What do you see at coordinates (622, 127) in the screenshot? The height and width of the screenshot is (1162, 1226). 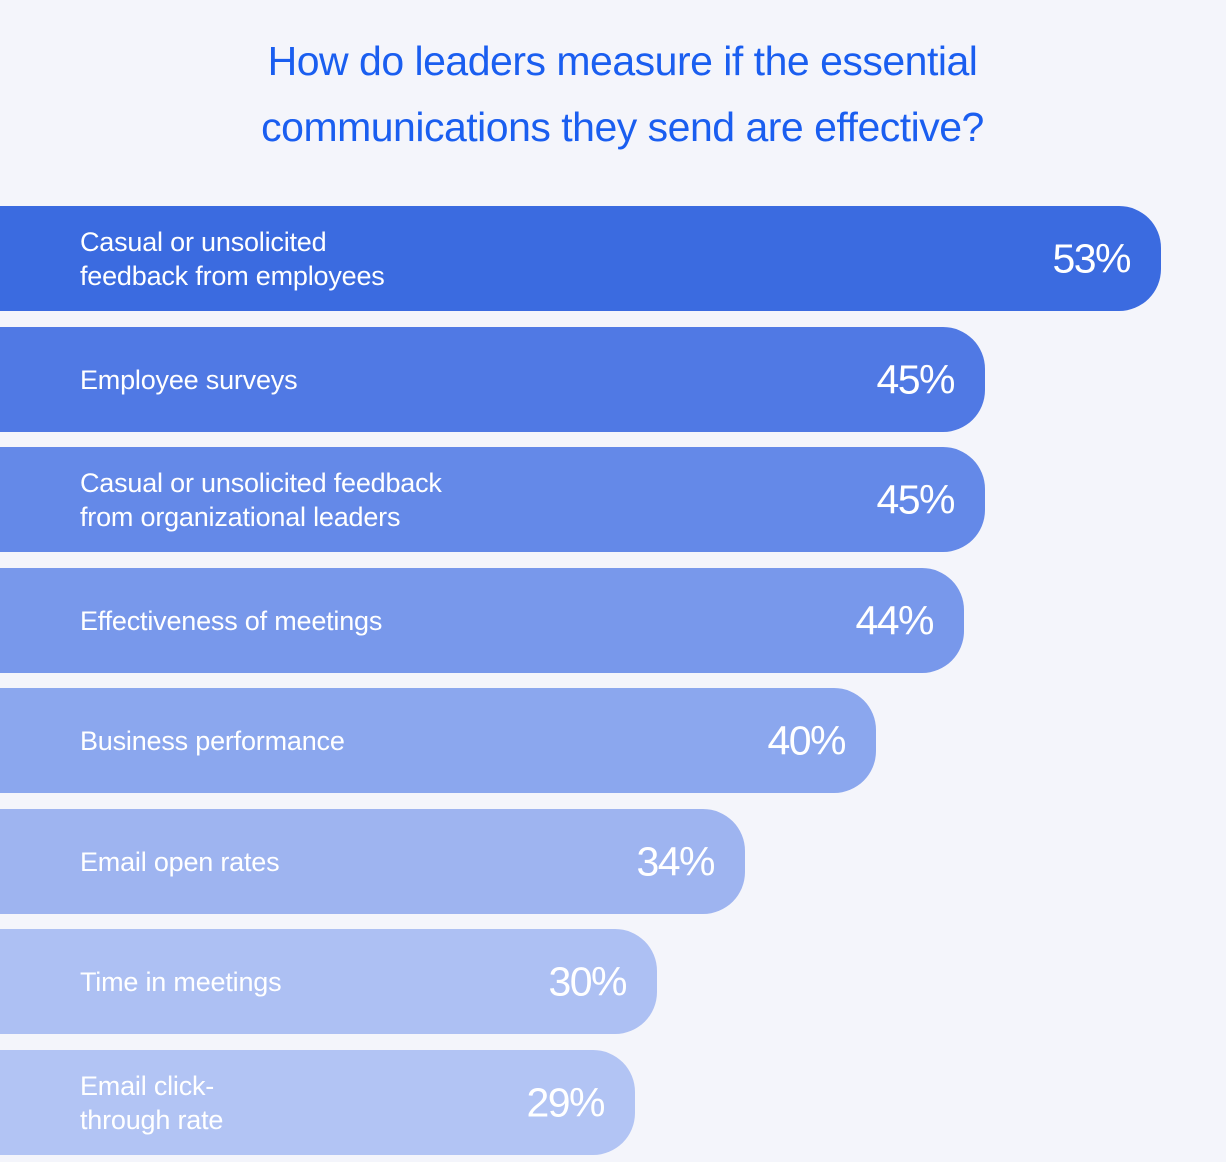 I see `chart-title-line-2: communications they send are effective?` at bounding box center [622, 127].